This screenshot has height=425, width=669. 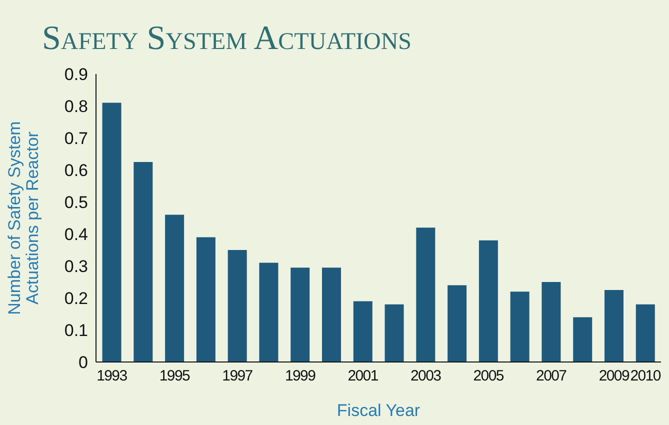 What do you see at coordinates (551, 376) in the screenshot?
I see `x-tick-label: 2007` at bounding box center [551, 376].